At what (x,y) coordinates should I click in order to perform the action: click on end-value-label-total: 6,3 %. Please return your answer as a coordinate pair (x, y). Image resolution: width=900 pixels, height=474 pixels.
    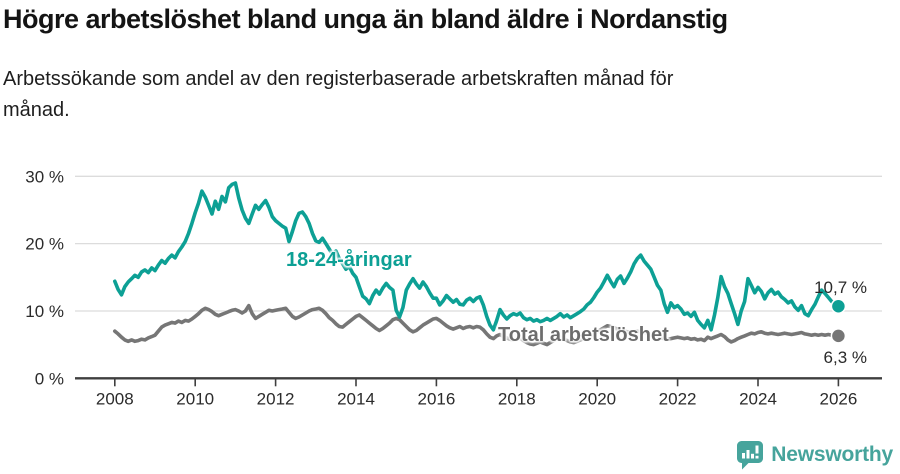
    Looking at the image, I should click on (845, 357).